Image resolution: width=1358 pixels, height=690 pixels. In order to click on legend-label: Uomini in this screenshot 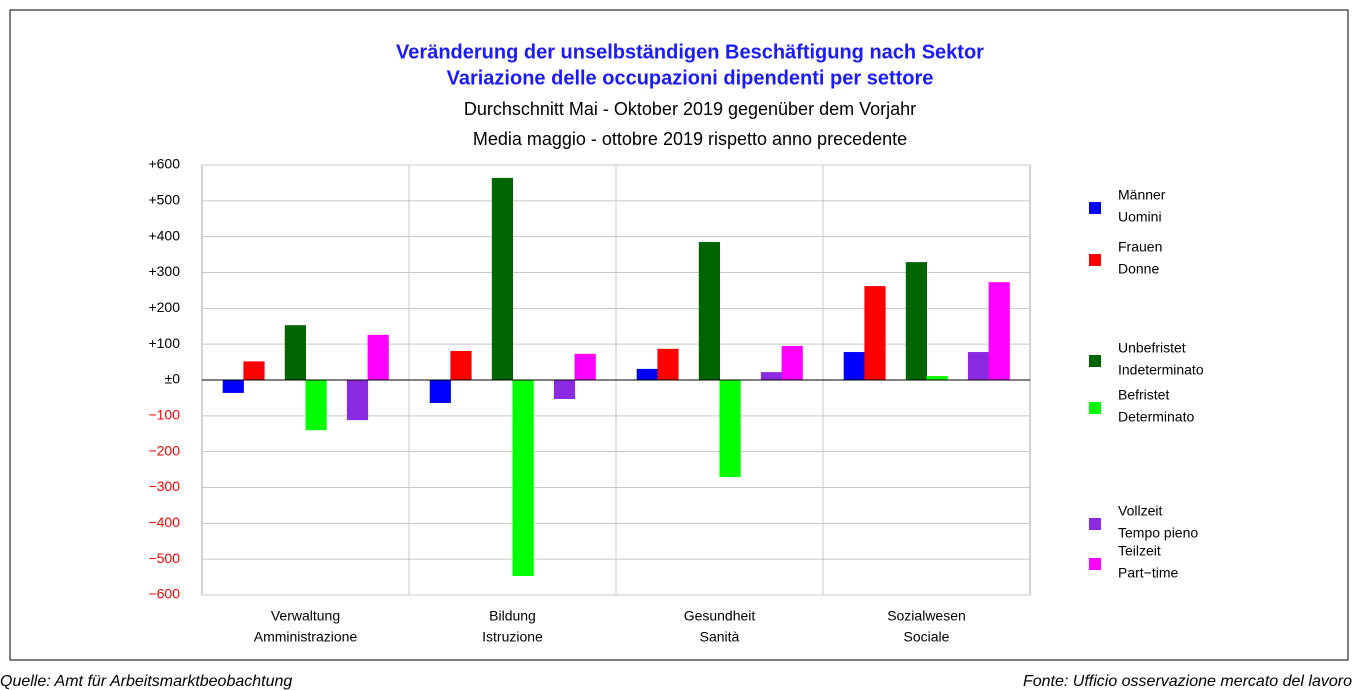, I will do `click(1140, 217)`.